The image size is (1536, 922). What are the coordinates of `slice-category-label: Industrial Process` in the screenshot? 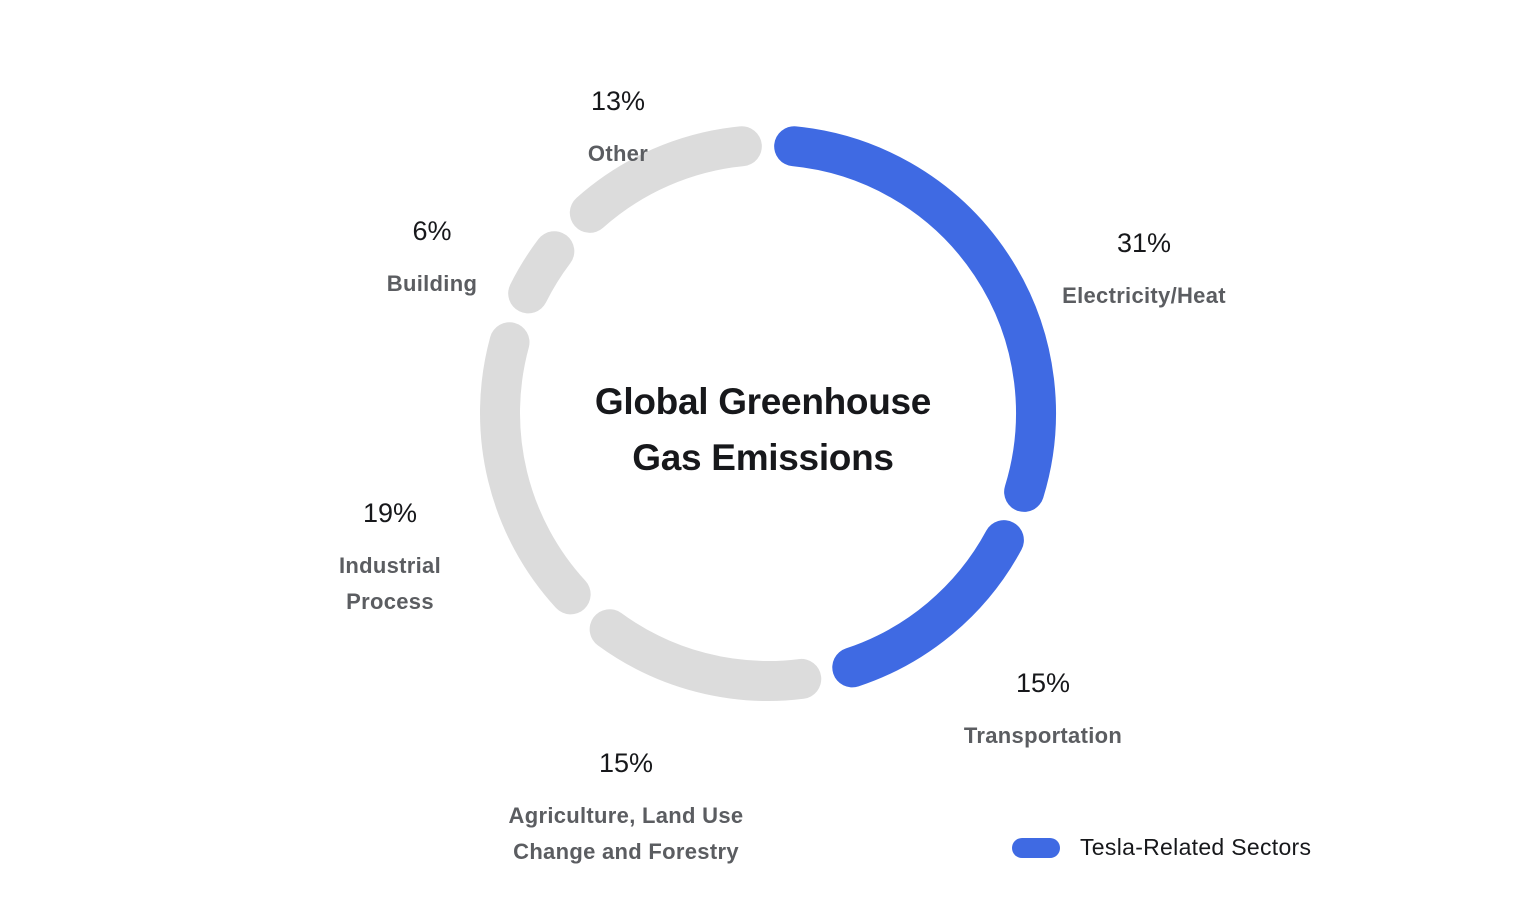 It's located at (390, 583).